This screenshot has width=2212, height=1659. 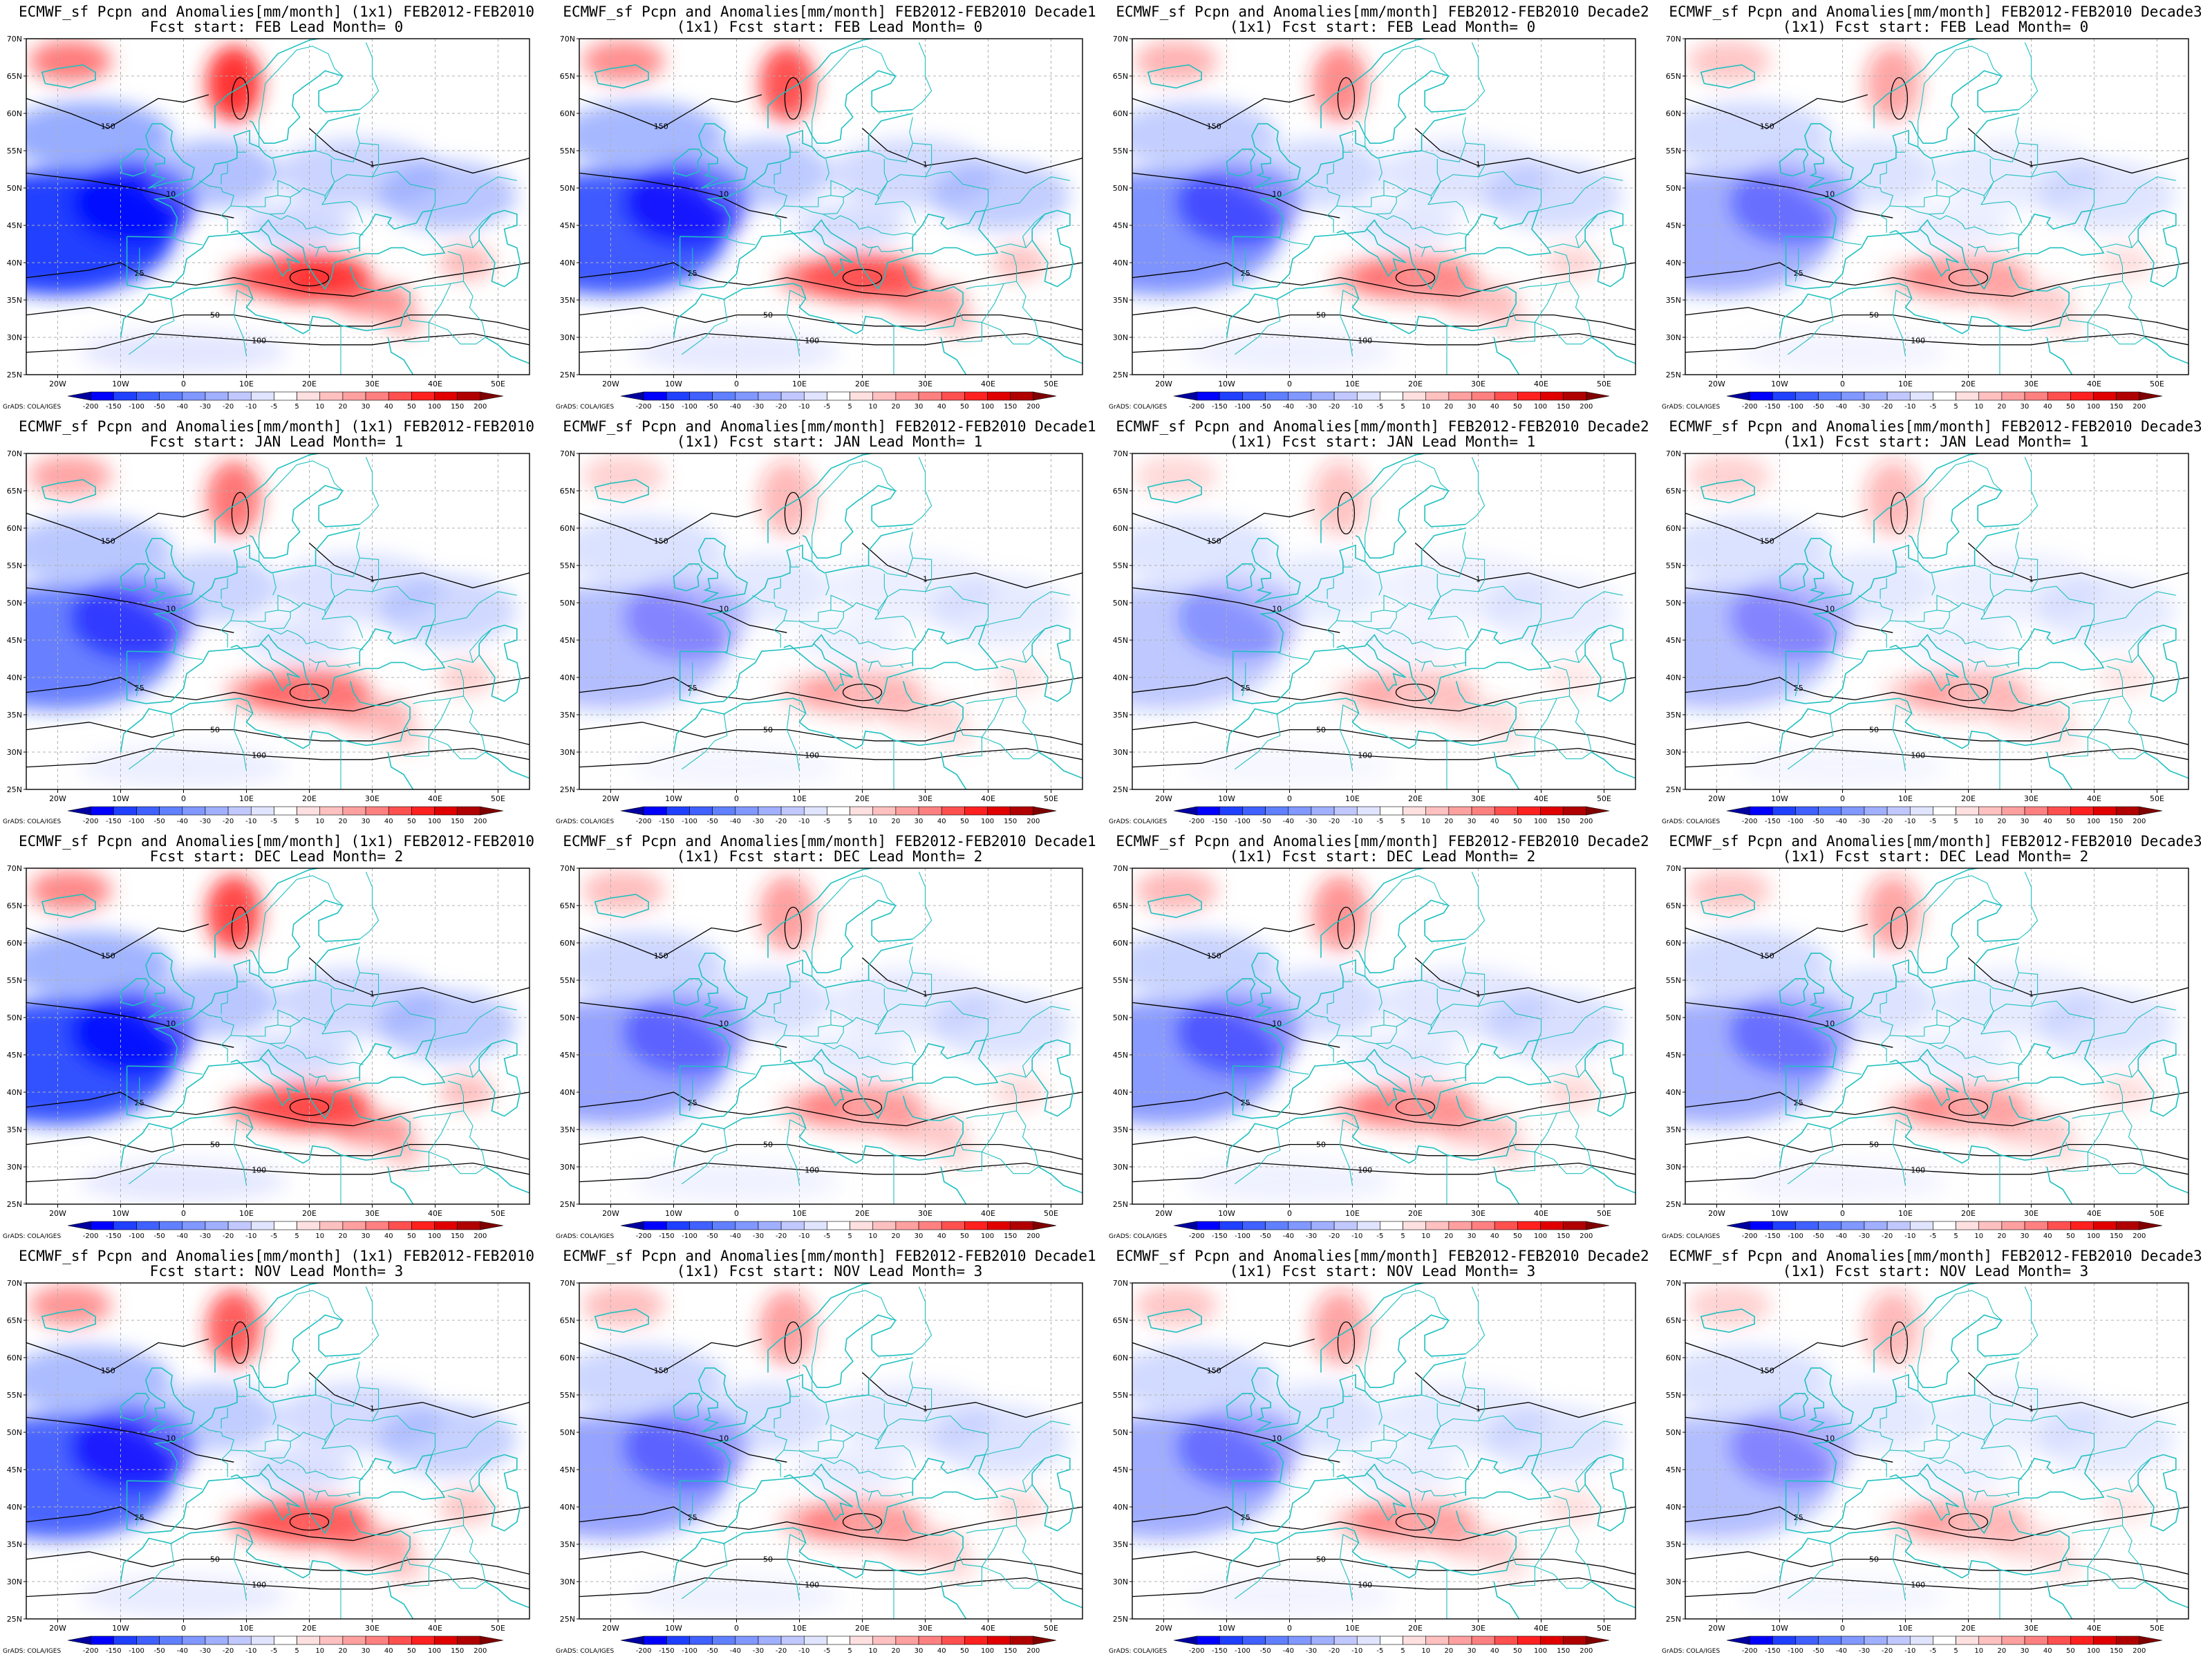 I want to click on lat-tick-label: 70N, so click(x=1120, y=1283).